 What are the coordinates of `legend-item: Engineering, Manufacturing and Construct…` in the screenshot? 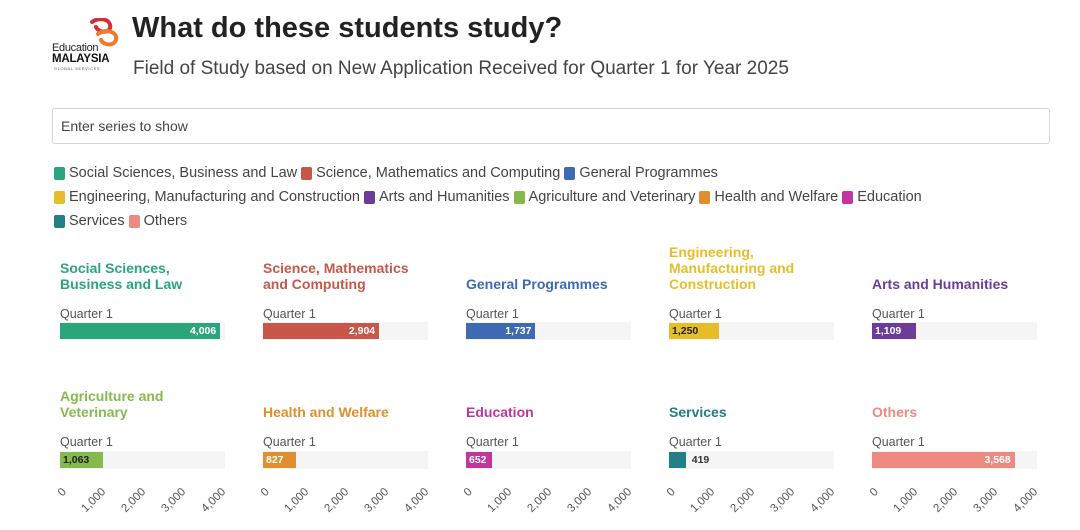 It's located at (207, 197).